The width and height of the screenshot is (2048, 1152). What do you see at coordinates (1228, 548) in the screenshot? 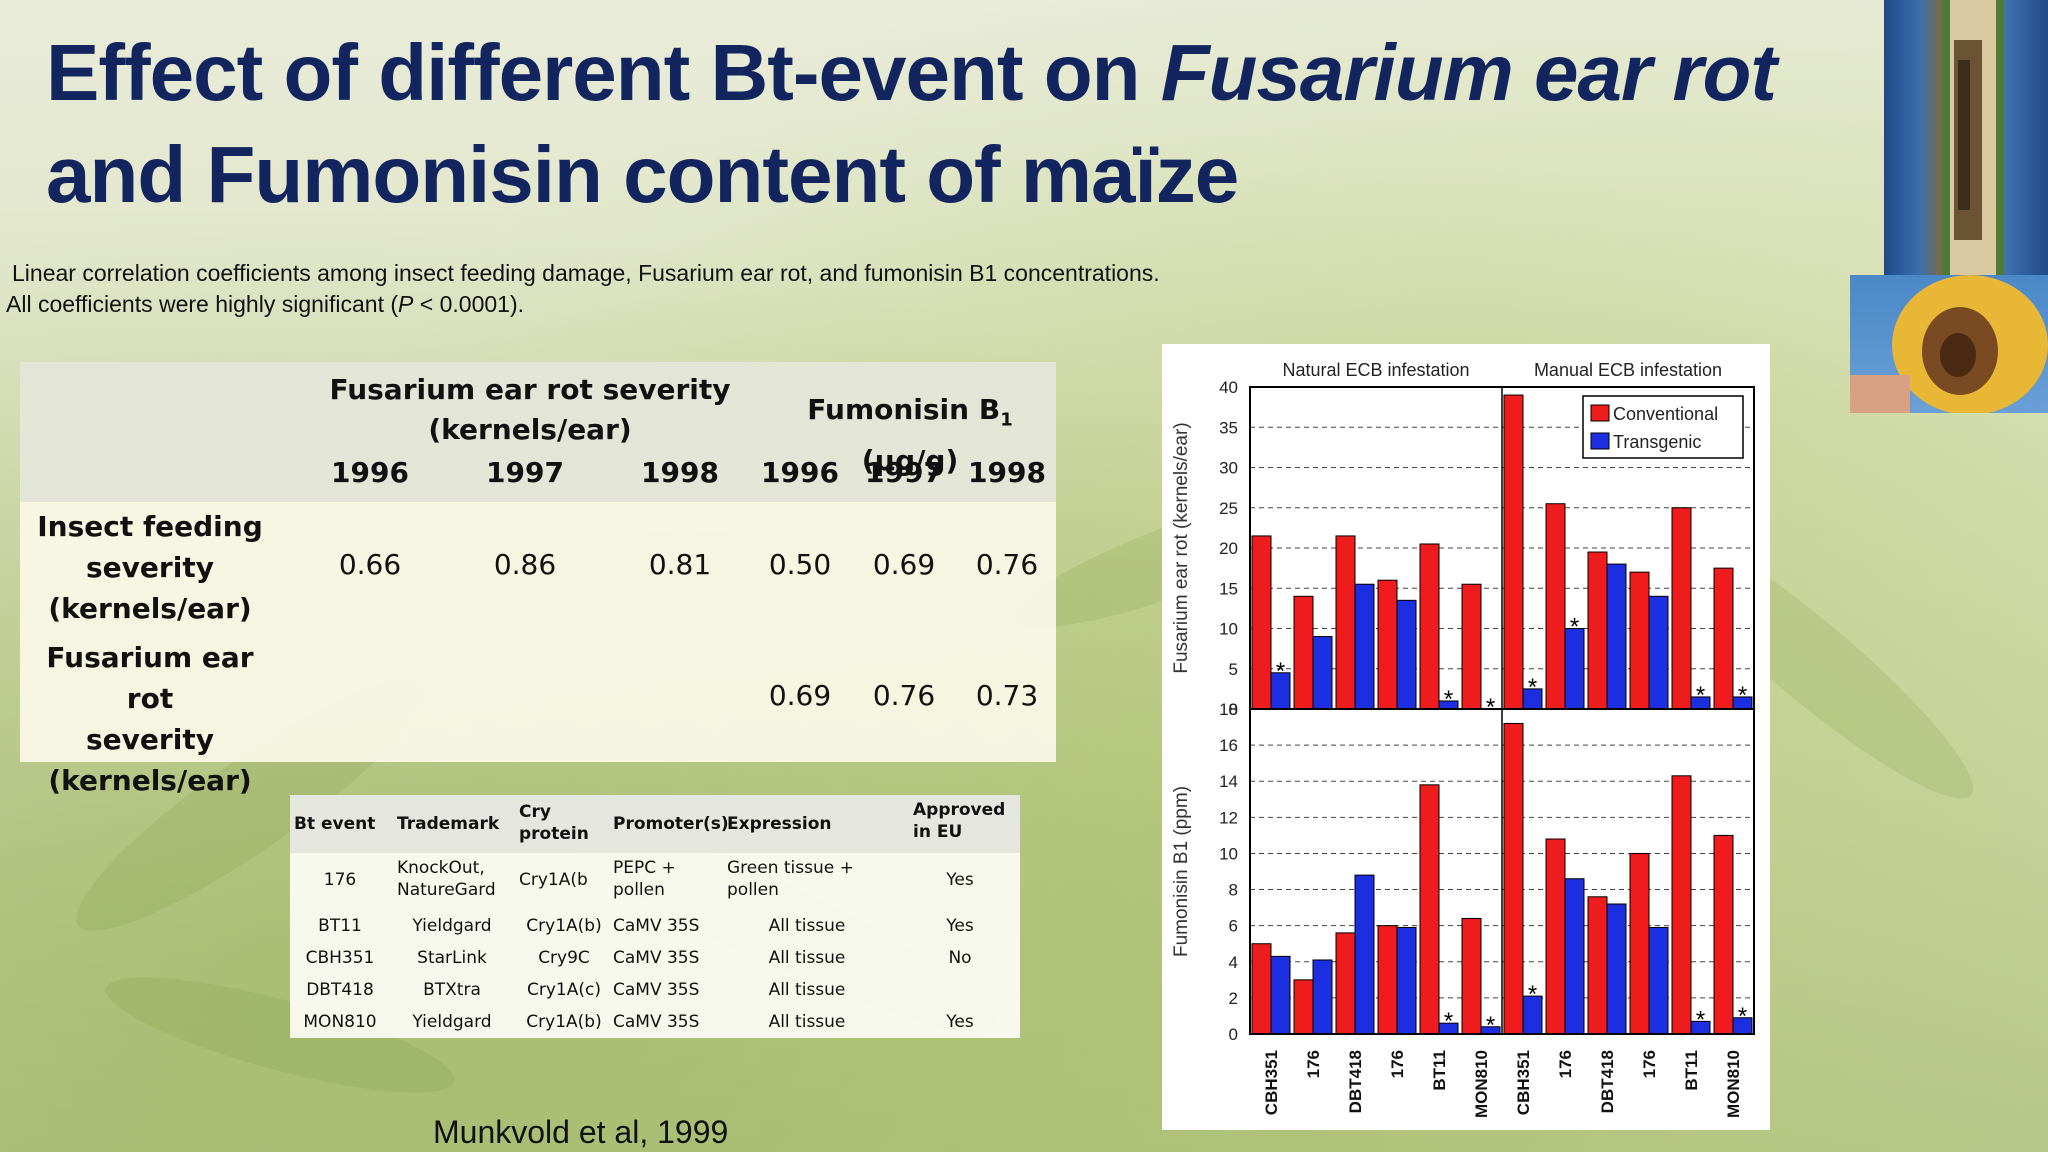
I see `y-tick-label: 20` at bounding box center [1228, 548].